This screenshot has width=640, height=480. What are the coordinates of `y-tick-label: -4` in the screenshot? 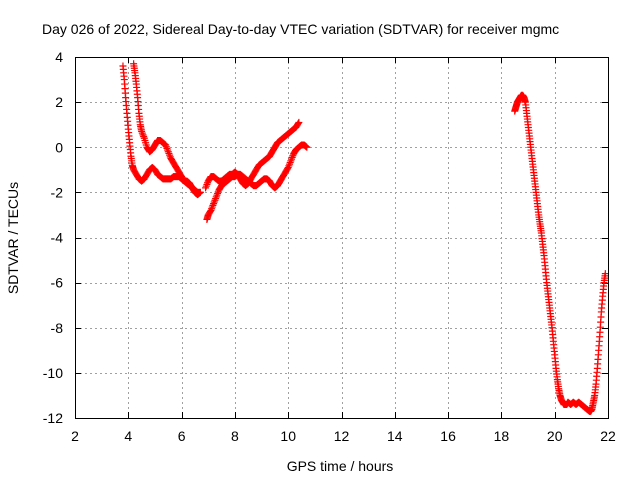 It's located at (57, 238).